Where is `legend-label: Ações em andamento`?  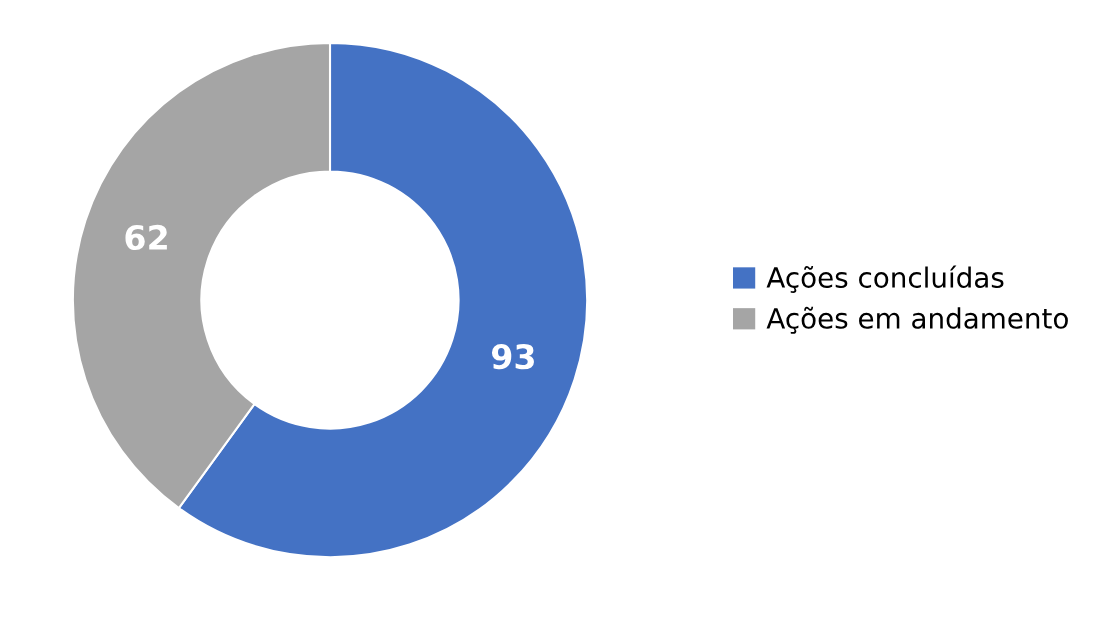 legend-label: Ações em andamento is located at coordinates (917, 320).